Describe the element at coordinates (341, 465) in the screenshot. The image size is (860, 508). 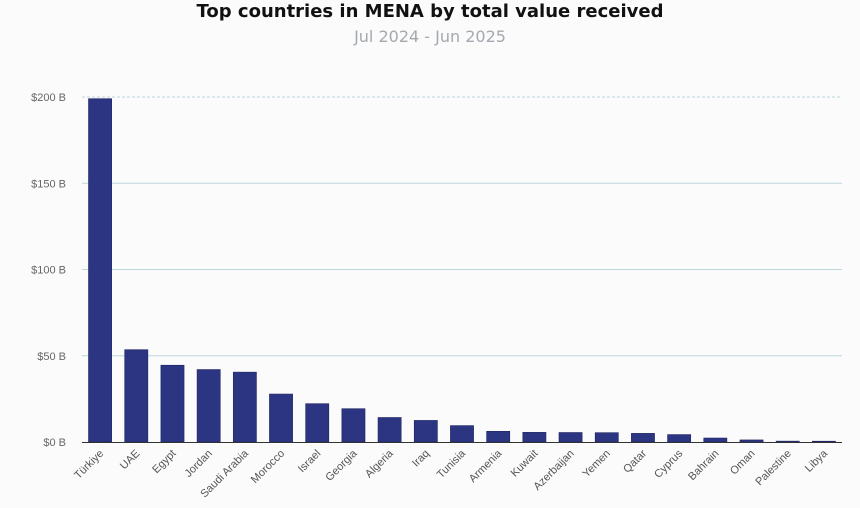
I see `x-tick-label: Georgia` at that location.